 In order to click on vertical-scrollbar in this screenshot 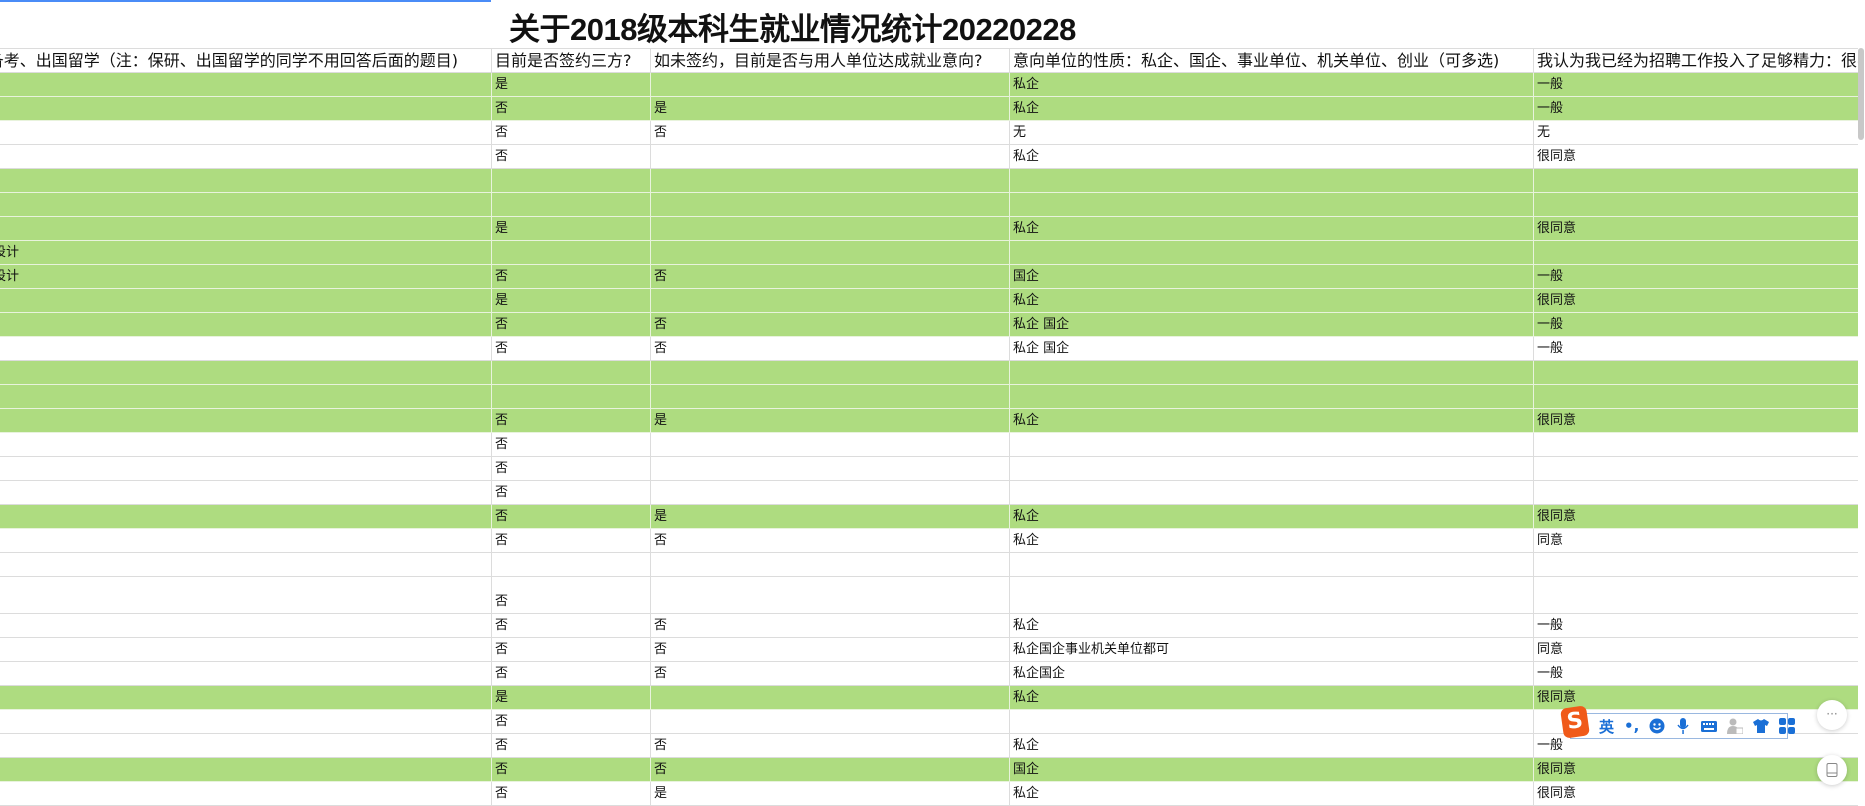, I will do `click(1861, 94)`.